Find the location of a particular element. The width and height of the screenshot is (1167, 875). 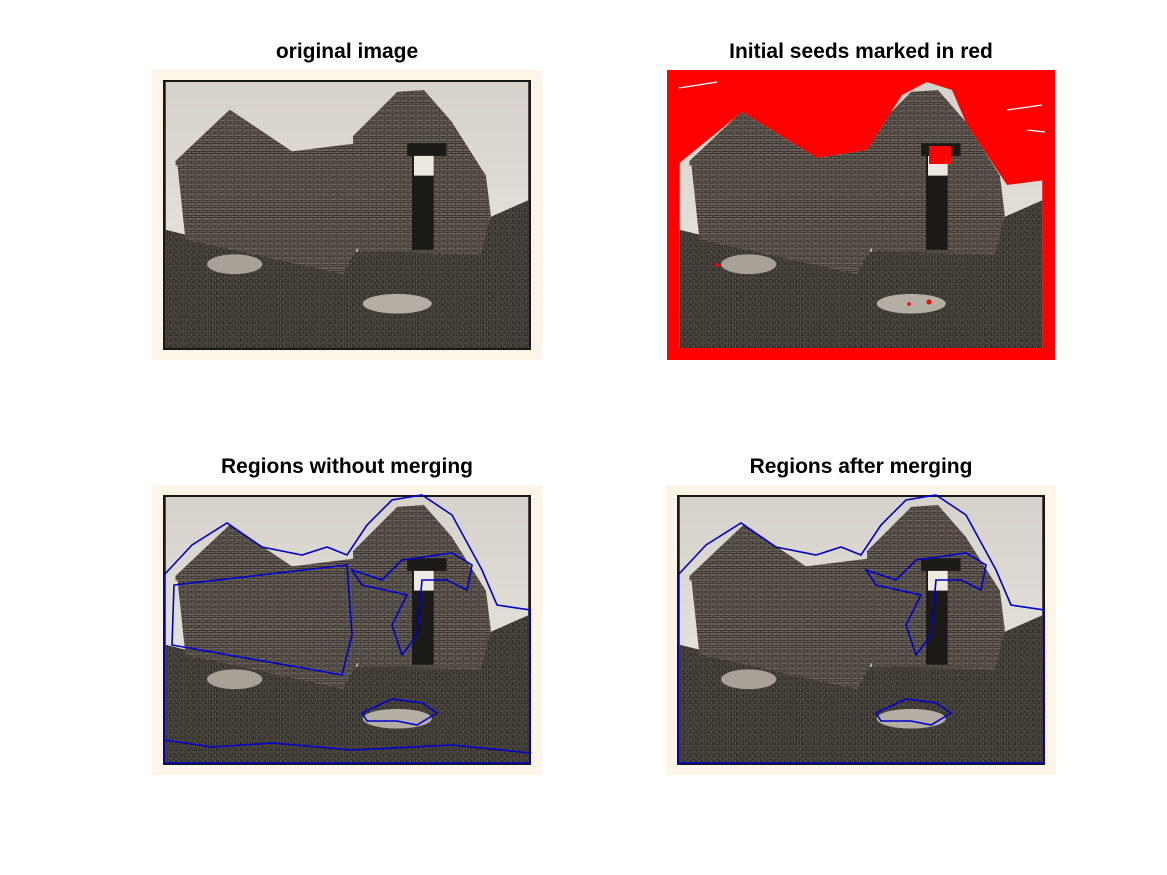

panel-title: original image is located at coordinates (347, 51).